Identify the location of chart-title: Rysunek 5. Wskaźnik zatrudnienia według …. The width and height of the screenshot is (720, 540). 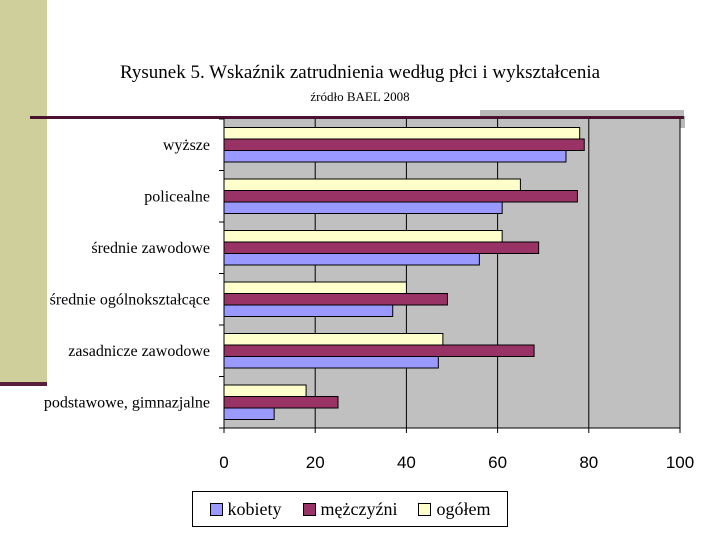
(360, 72).